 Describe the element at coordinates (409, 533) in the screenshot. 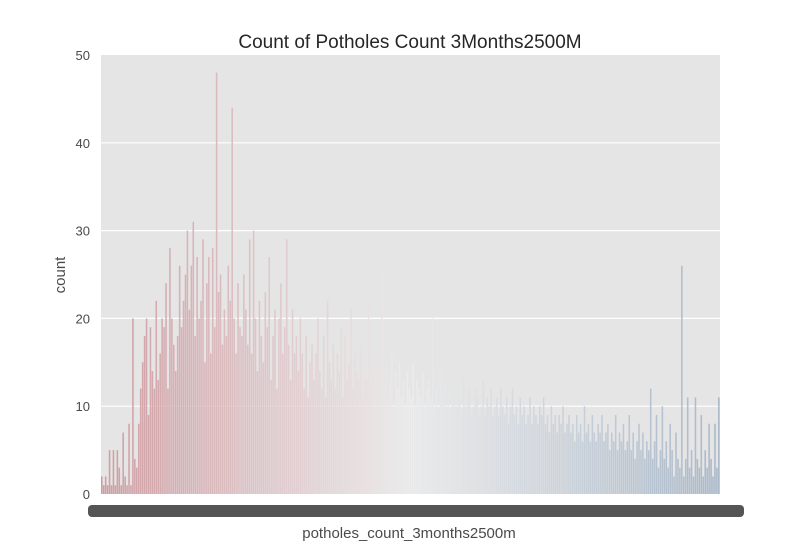

I see `x-axis-label: potholes_count_3months2500m` at that location.